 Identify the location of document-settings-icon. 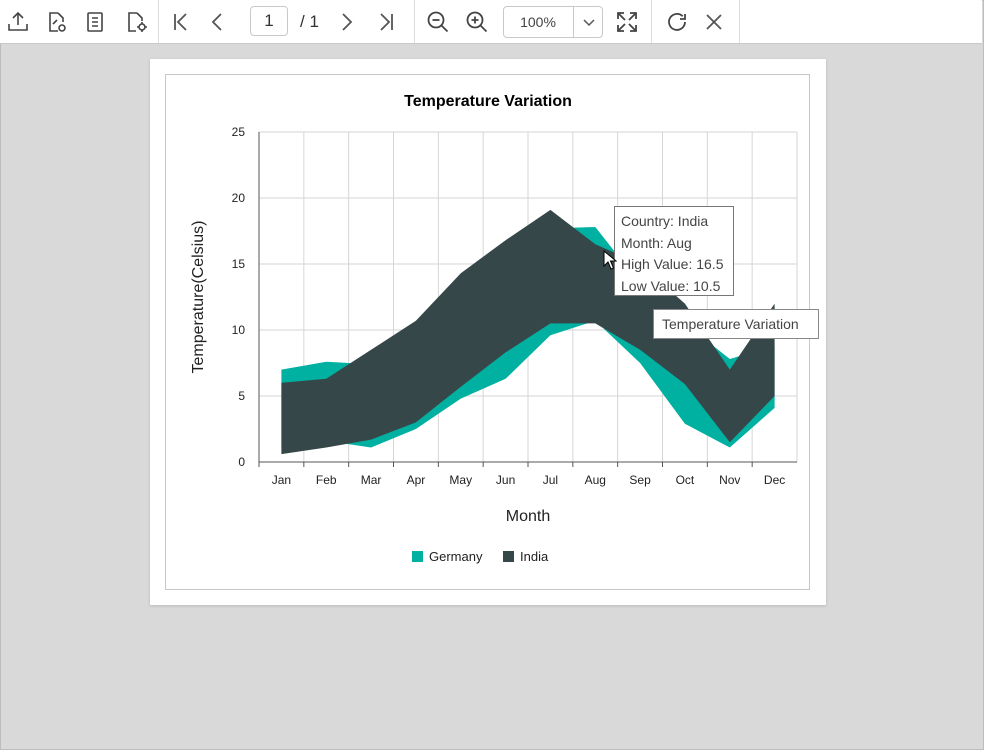
(57, 22).